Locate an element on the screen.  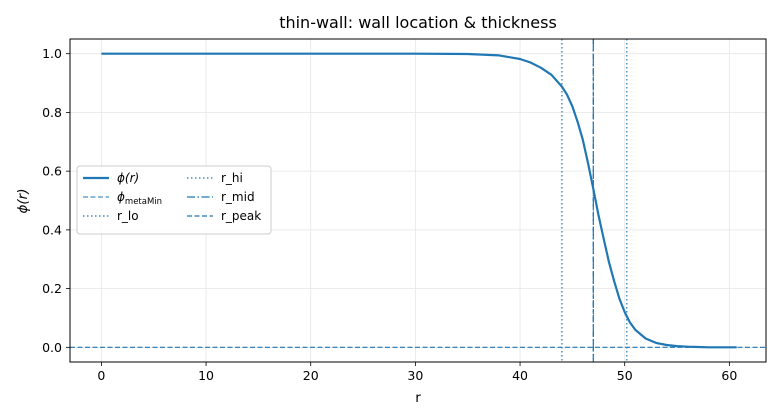
legend-box is located at coordinates (174, 200).